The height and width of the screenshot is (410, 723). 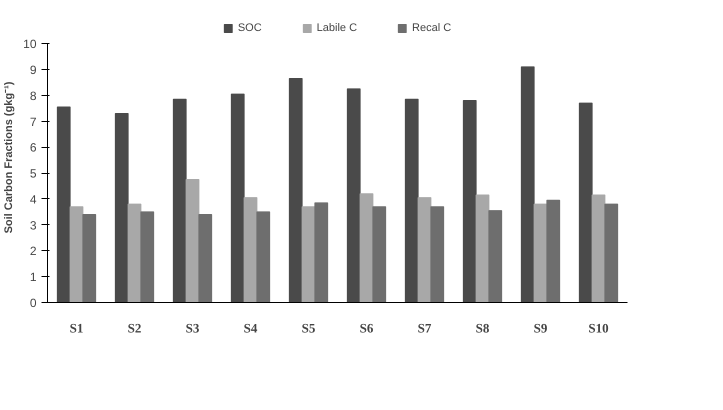 I want to click on x-tick-label: S2, so click(x=135, y=328).